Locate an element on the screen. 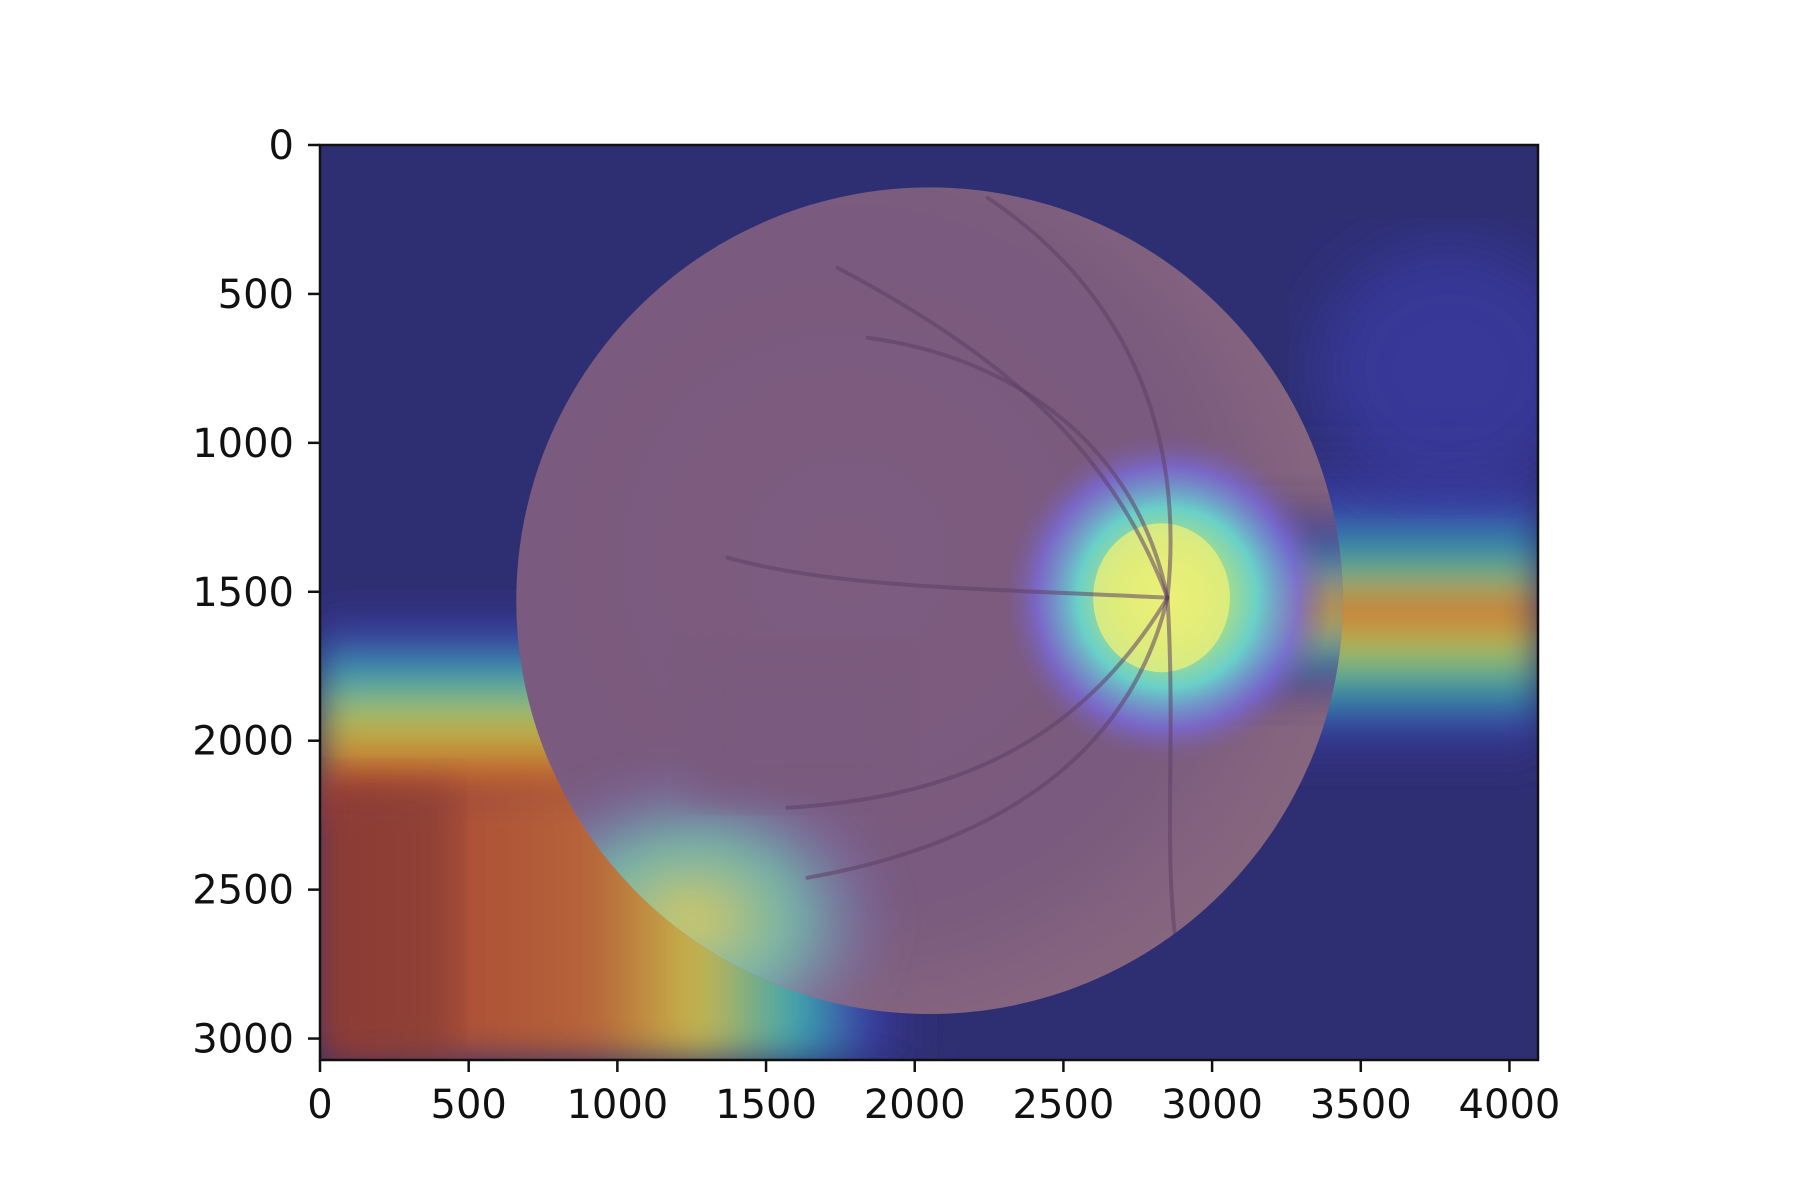  x-tick-label: 2500 is located at coordinates (1064, 1105).